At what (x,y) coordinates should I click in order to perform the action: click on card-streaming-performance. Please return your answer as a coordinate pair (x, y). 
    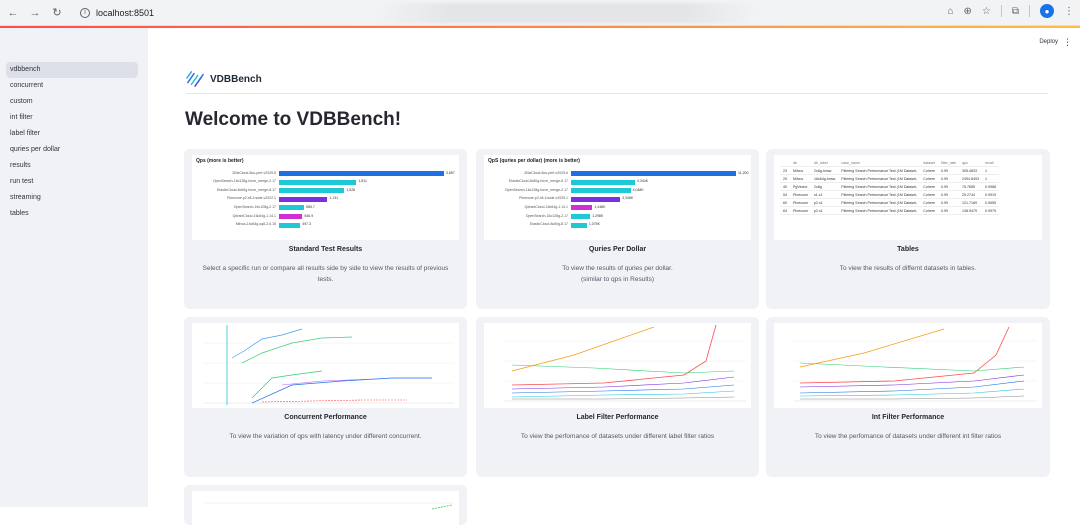
    Looking at the image, I should click on (325, 508).